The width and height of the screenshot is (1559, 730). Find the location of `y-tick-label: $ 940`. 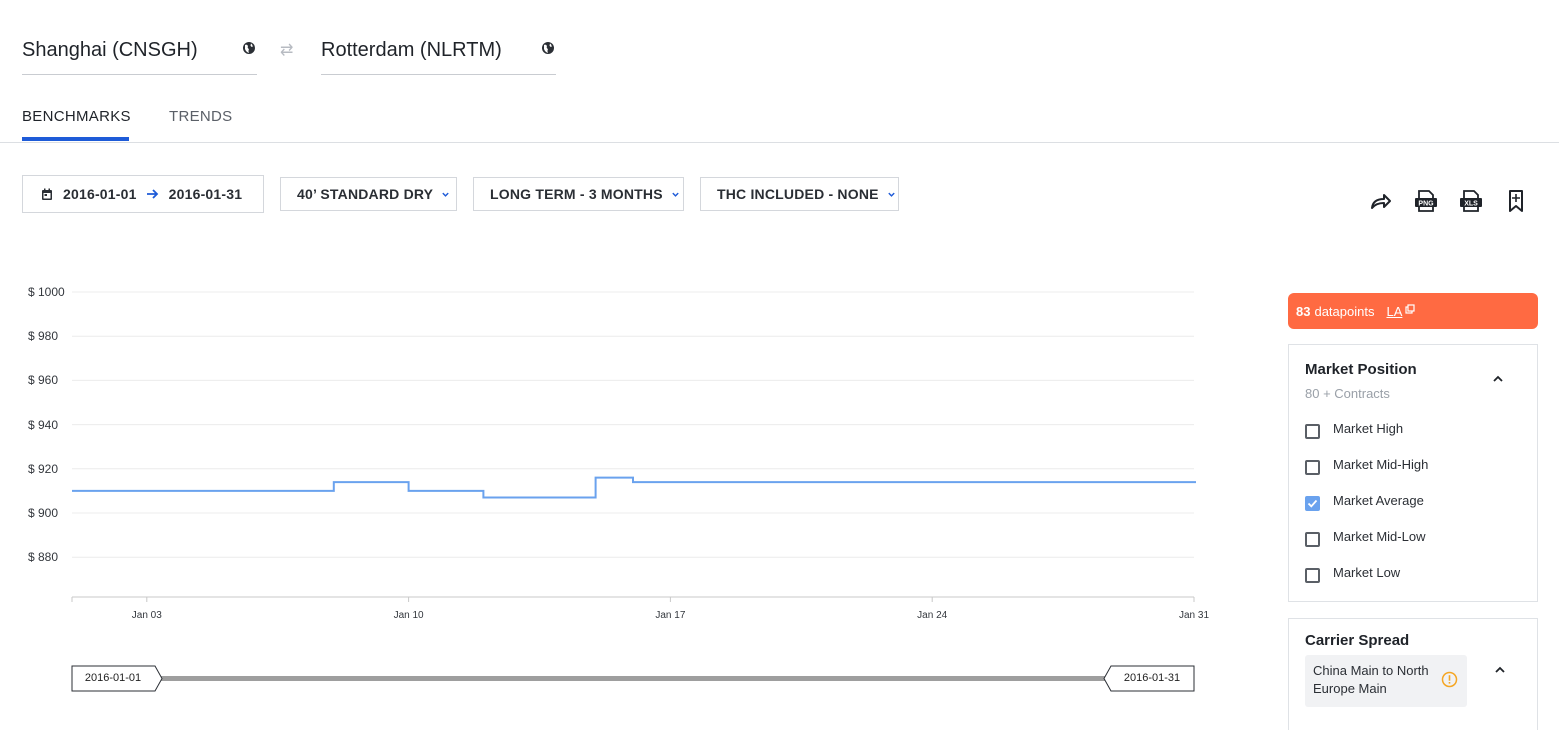

y-tick-label: $ 940 is located at coordinates (43, 424).